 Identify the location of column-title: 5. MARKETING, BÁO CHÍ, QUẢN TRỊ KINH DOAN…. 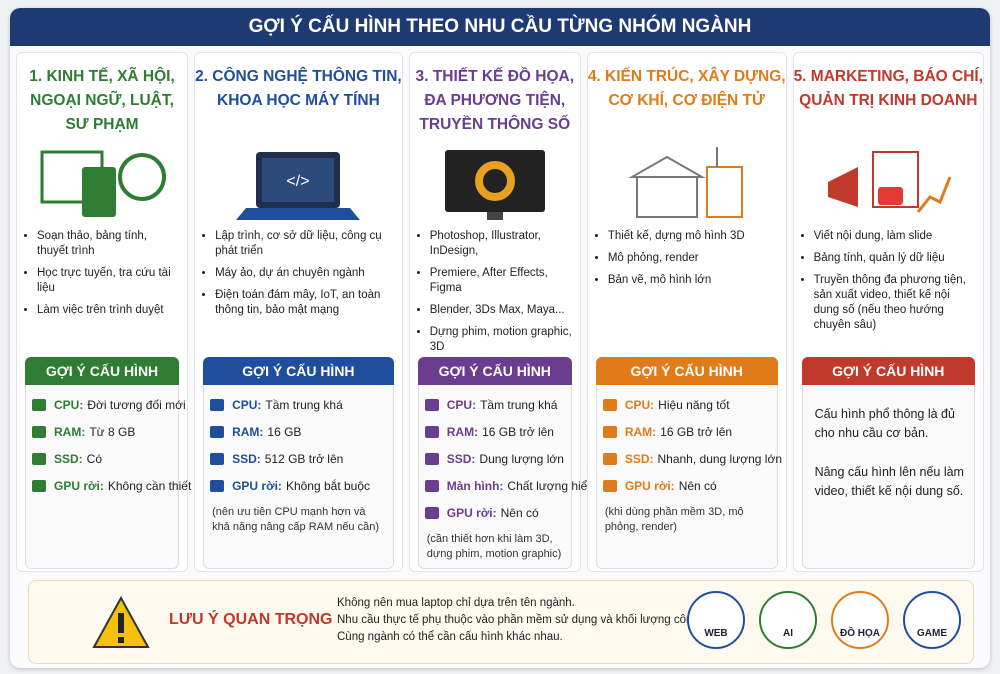
(888, 95).